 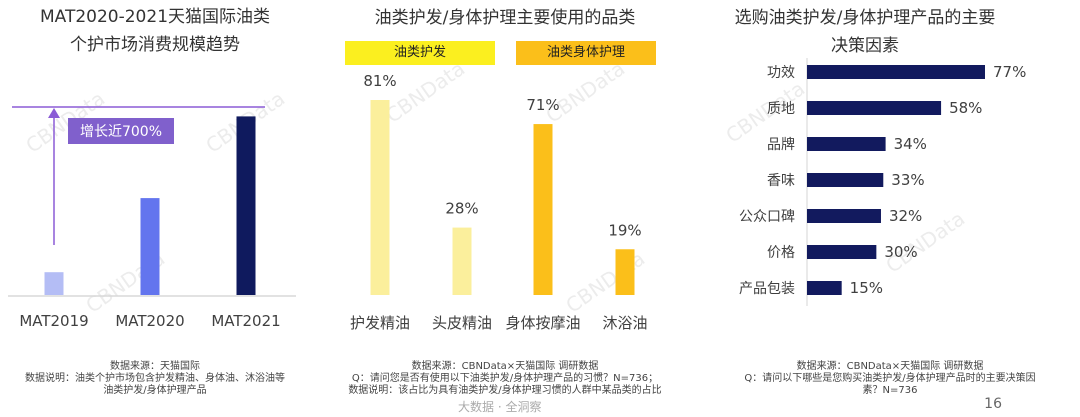 I want to click on page-number: 16, so click(x=993, y=404).